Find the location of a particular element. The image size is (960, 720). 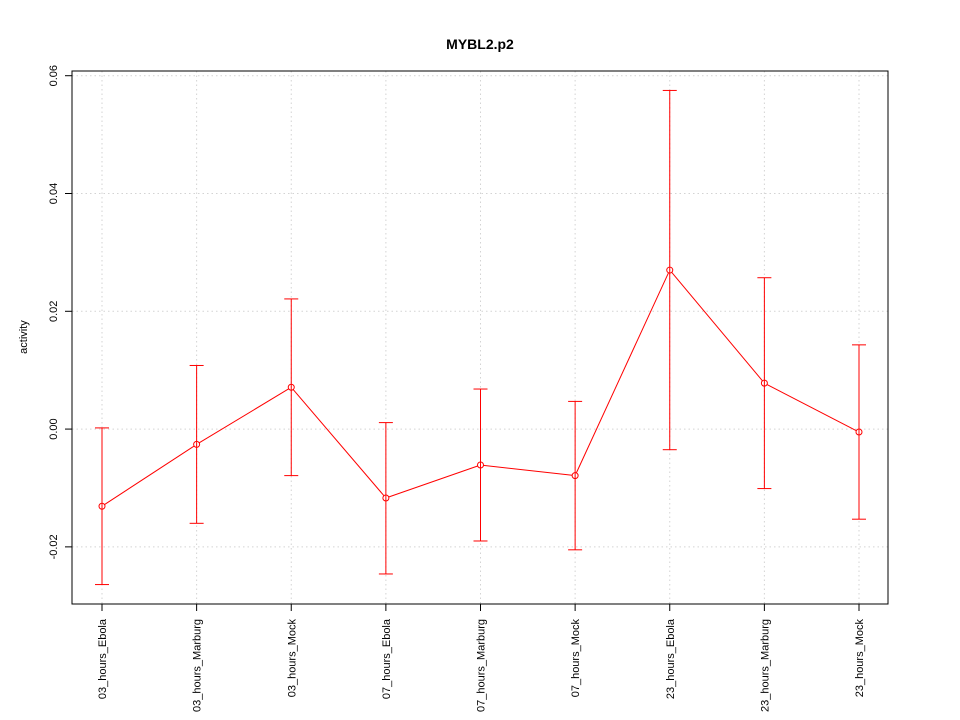

x-tick-label: 23_hours_Mock is located at coordinates (860, 658).